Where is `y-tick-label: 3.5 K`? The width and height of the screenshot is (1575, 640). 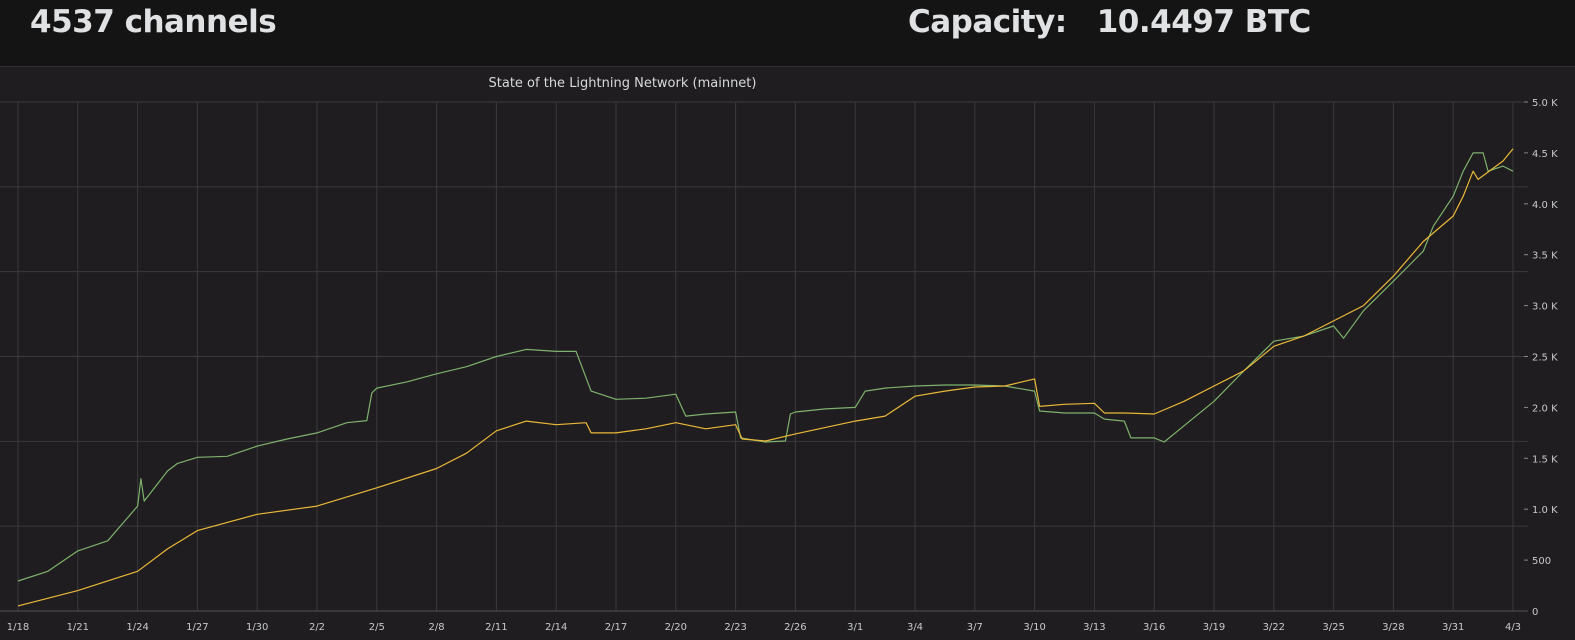 y-tick-label: 3.5 K is located at coordinates (1545, 256).